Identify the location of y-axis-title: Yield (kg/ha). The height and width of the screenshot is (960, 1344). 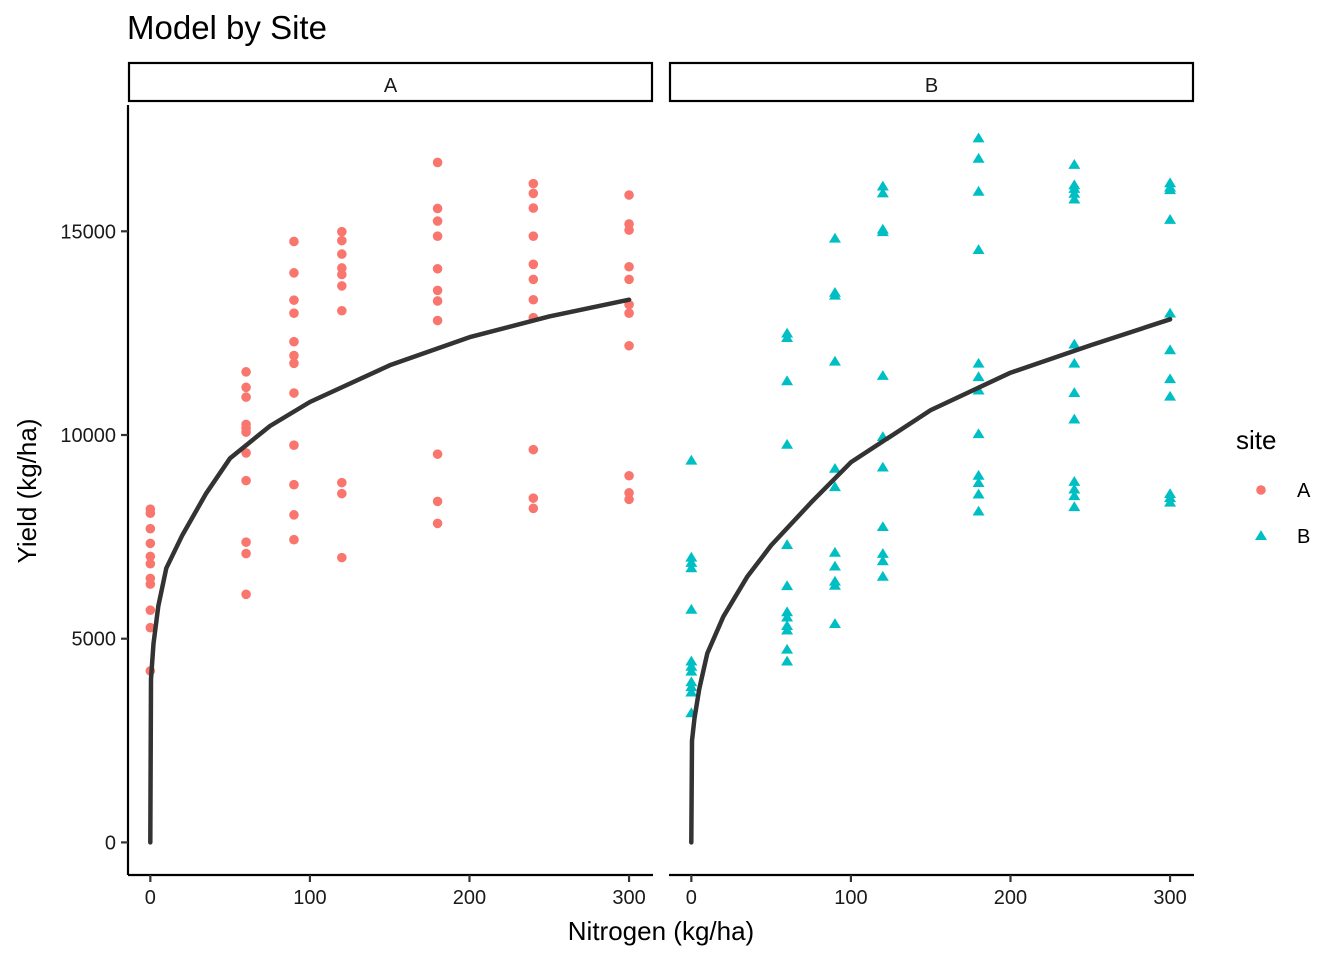
(27, 491).